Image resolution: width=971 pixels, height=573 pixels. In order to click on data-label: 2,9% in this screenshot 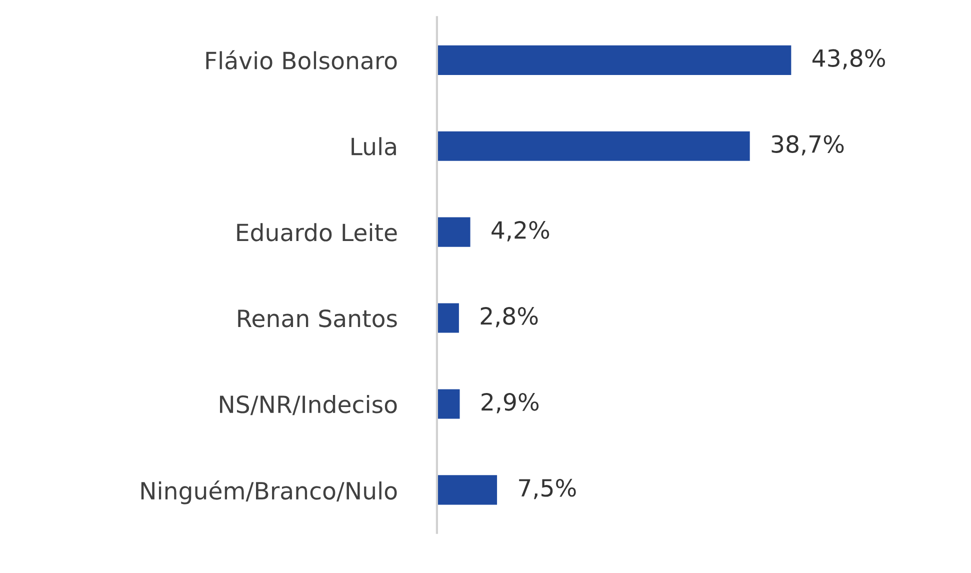, I will do `click(510, 403)`.